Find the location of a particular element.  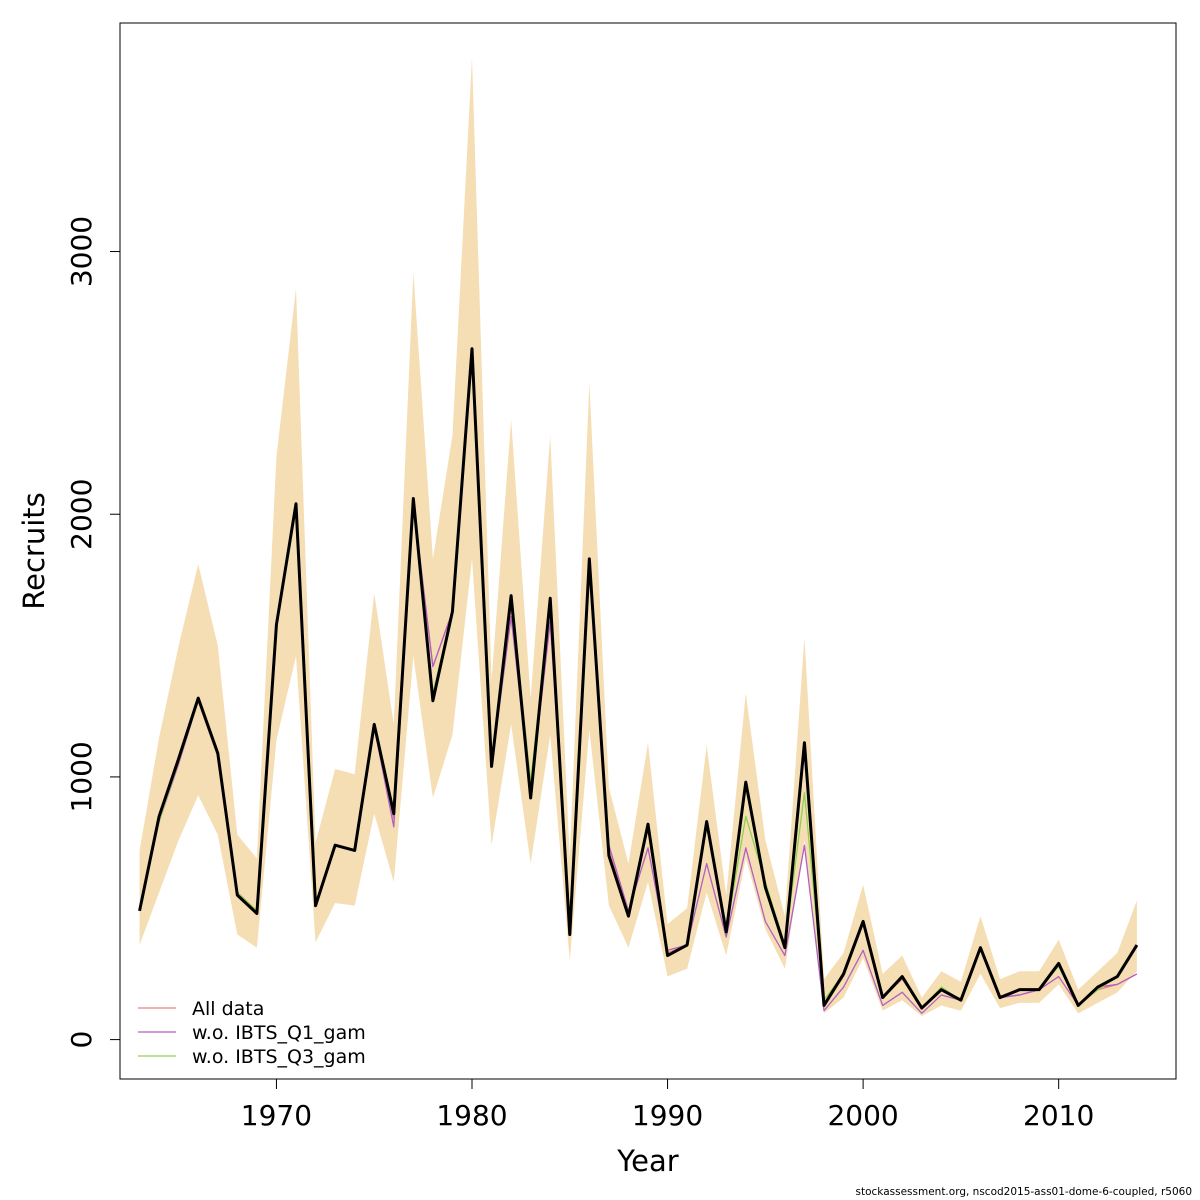

y-axis-title: Recruits is located at coordinates (34, 550).